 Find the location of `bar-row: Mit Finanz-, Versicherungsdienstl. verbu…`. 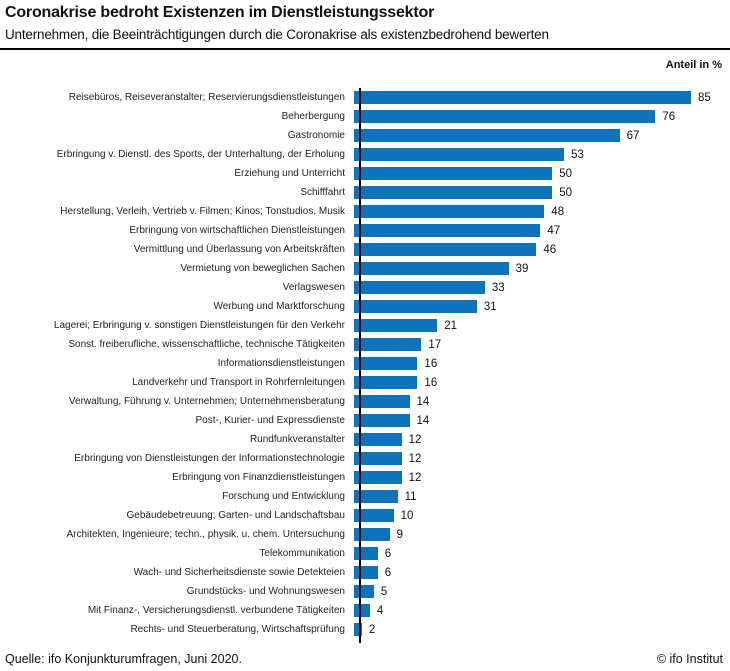

bar-row: Mit Finanz-, Versicherungsdienstl. verbu… is located at coordinates (365, 610).